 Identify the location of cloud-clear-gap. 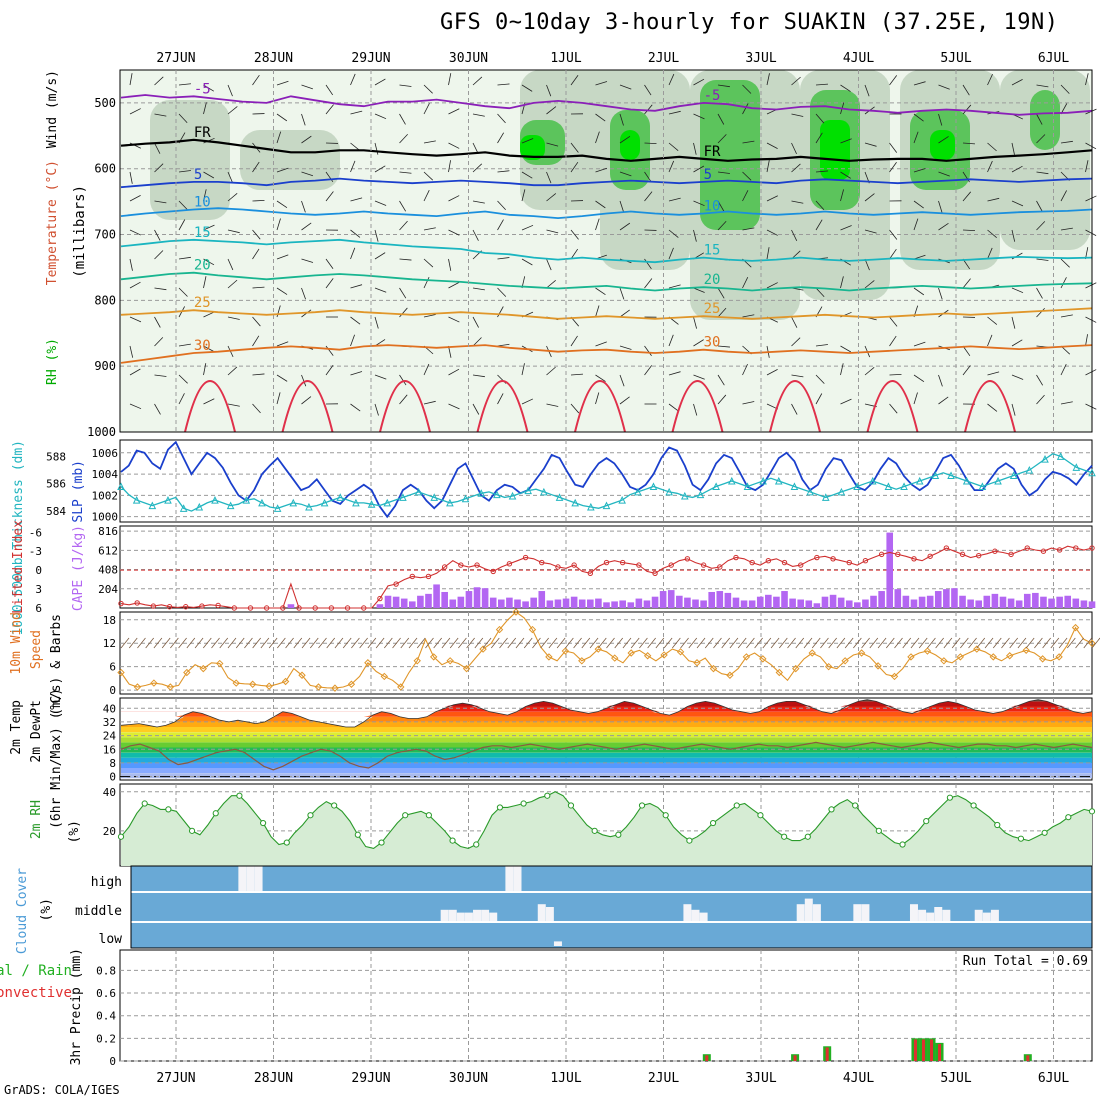
(557, 943).